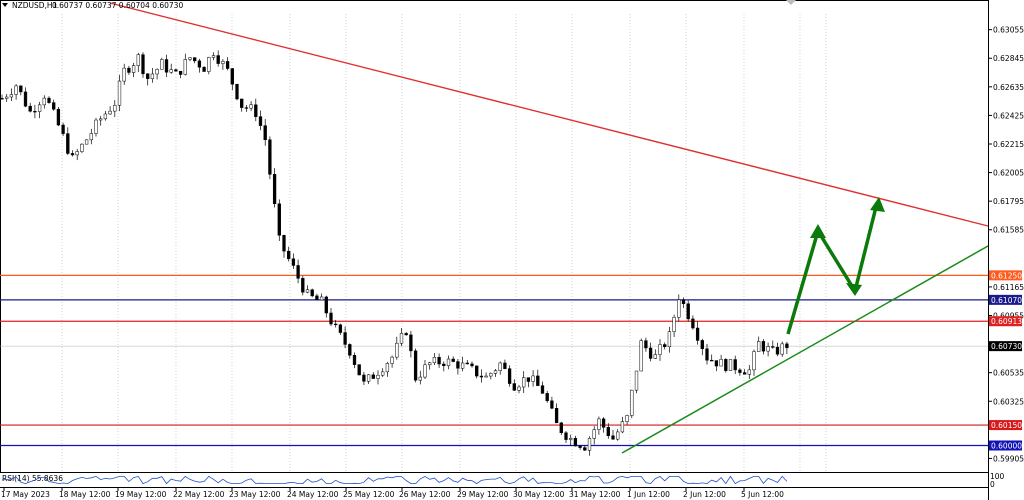  Describe the element at coordinates (1008, 373) in the screenshot. I see `y-tick-label: 0.60535` at that location.